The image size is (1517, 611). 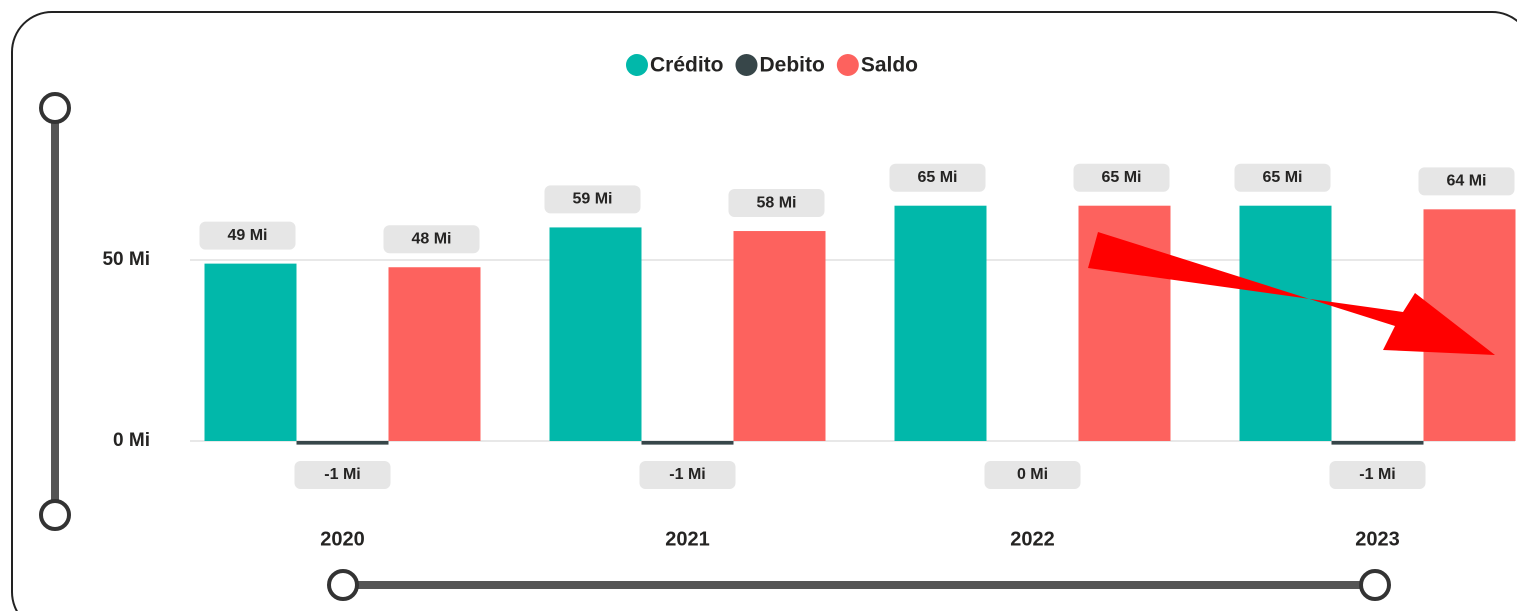 What do you see at coordinates (889, 65) in the screenshot?
I see `legend-label: Saldo` at bounding box center [889, 65].